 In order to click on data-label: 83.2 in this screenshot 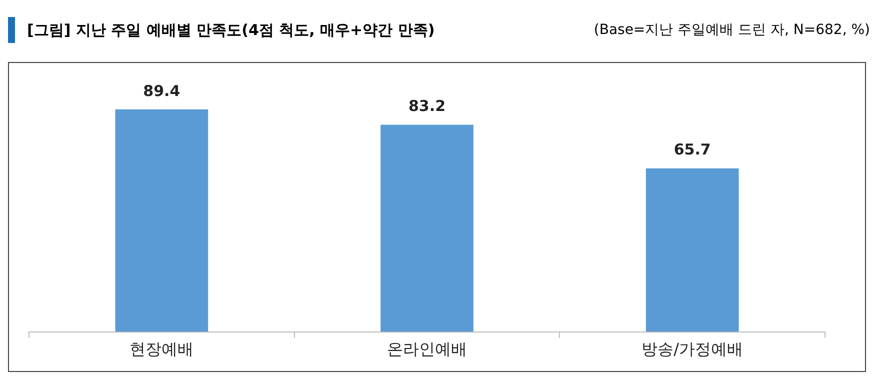, I will do `click(427, 106)`.